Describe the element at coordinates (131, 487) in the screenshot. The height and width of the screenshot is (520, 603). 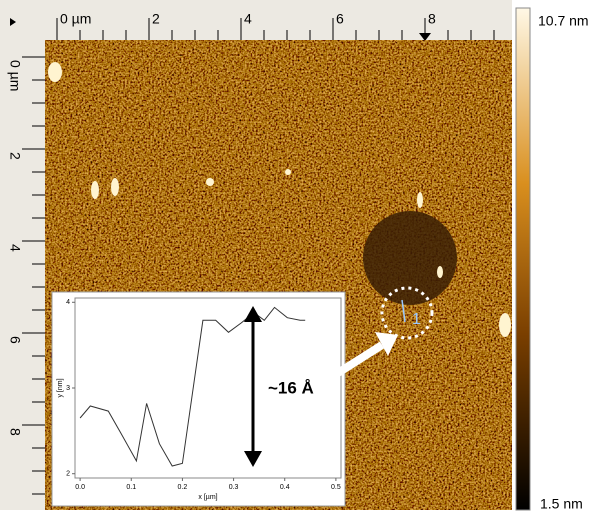
I see `x-tick-label: 0.1` at that location.